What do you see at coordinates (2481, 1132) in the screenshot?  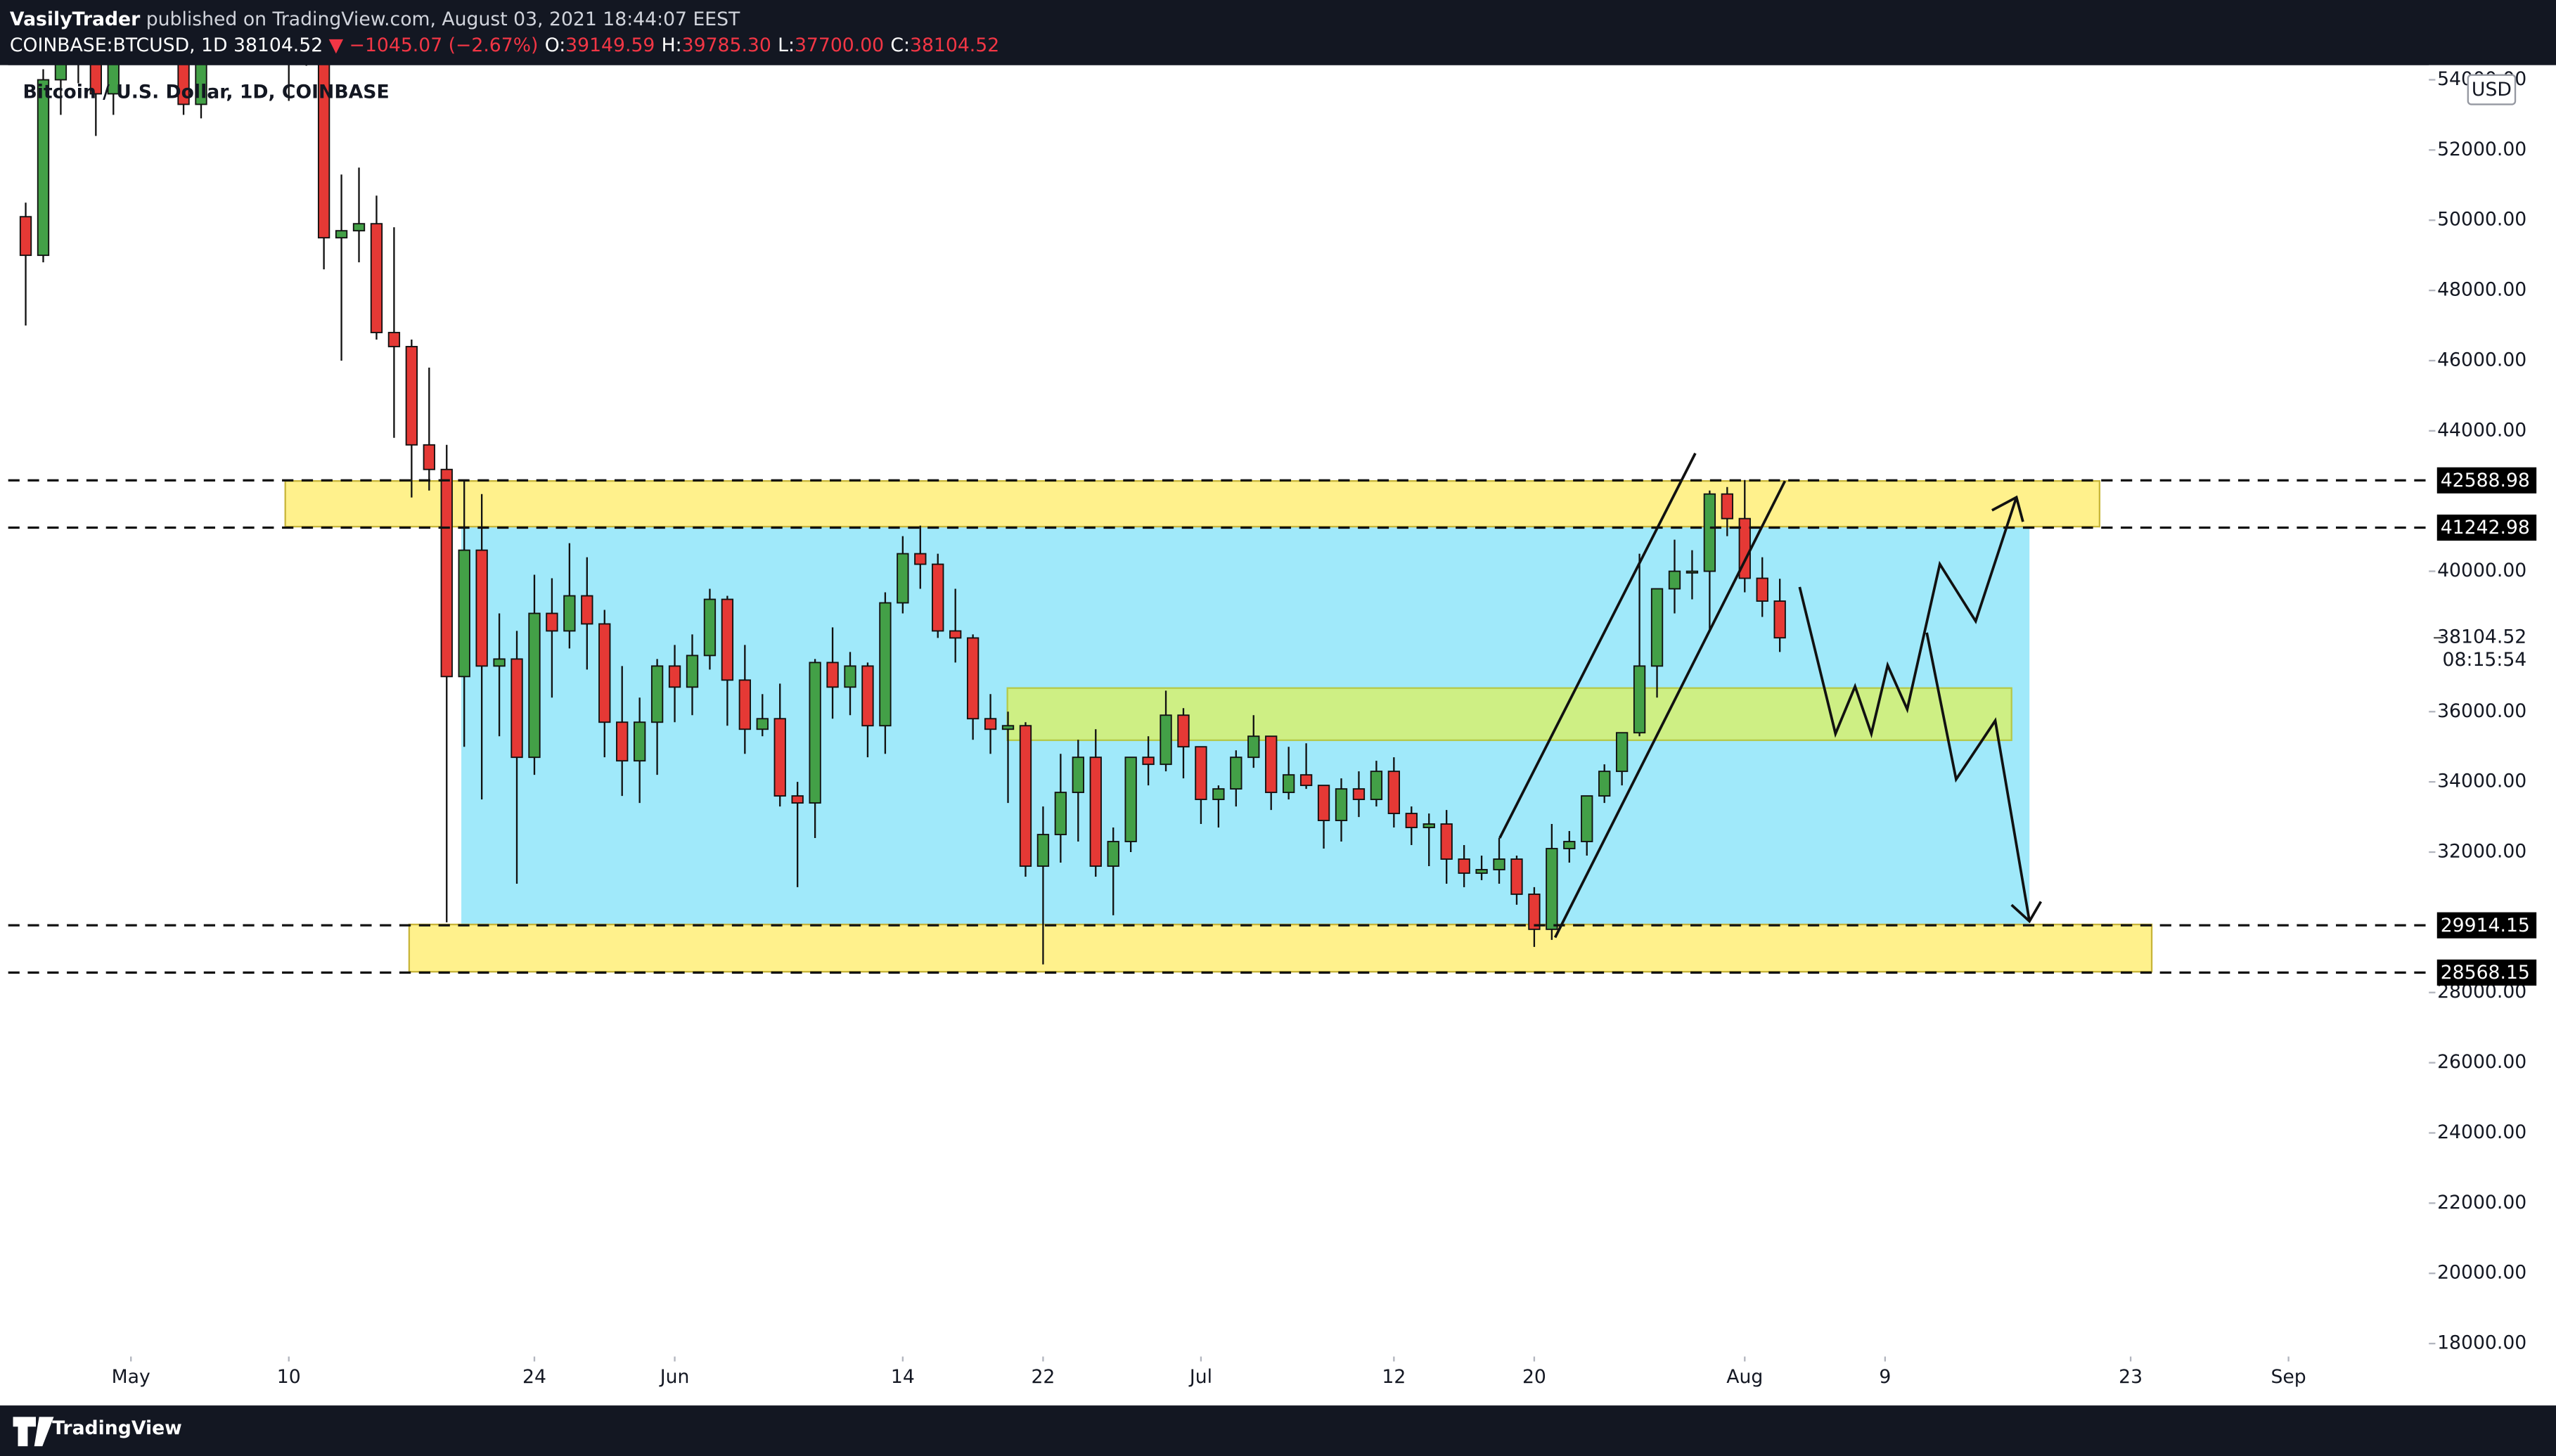 I see `y-tick-label: 24000.00` at bounding box center [2481, 1132].